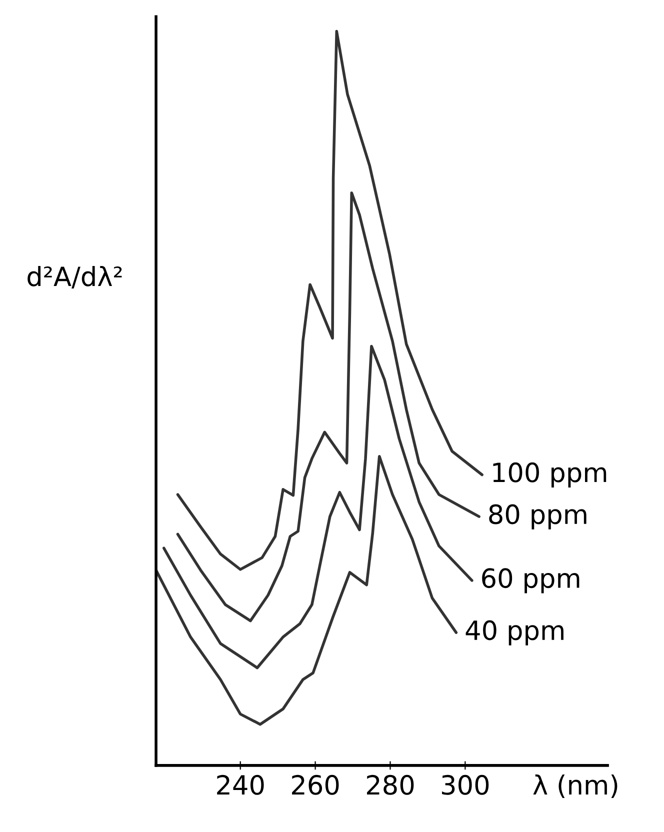  I want to click on series-label: 60 ppm, so click(531, 581).